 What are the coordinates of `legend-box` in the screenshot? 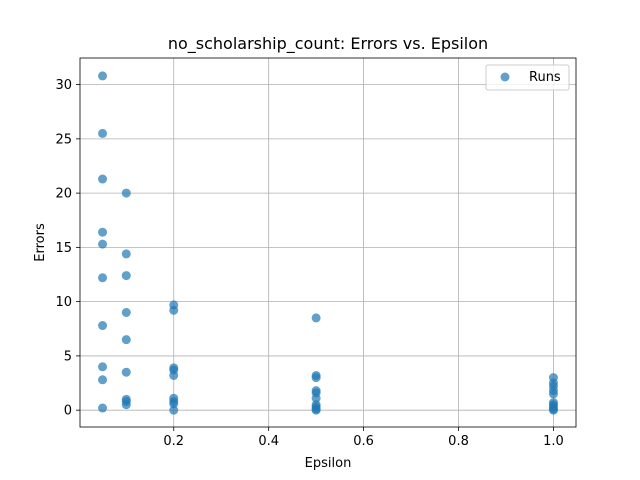 It's located at (527, 77).